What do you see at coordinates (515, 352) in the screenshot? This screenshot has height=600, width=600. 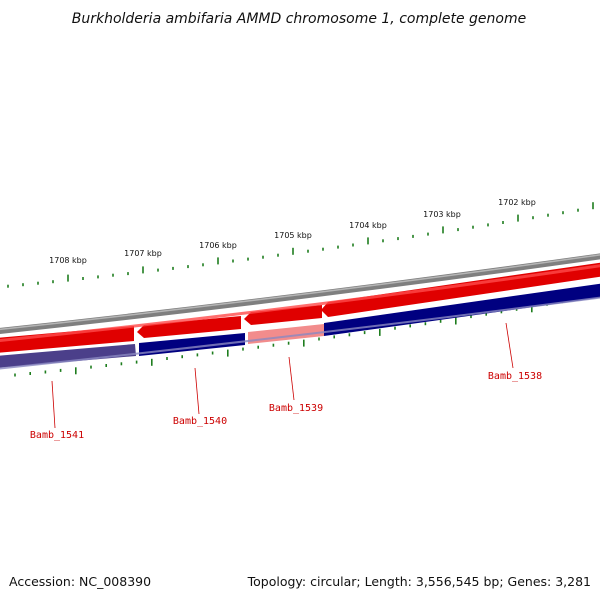 I see `gene-label-bamb1538: Bamb_1538` at bounding box center [515, 352].